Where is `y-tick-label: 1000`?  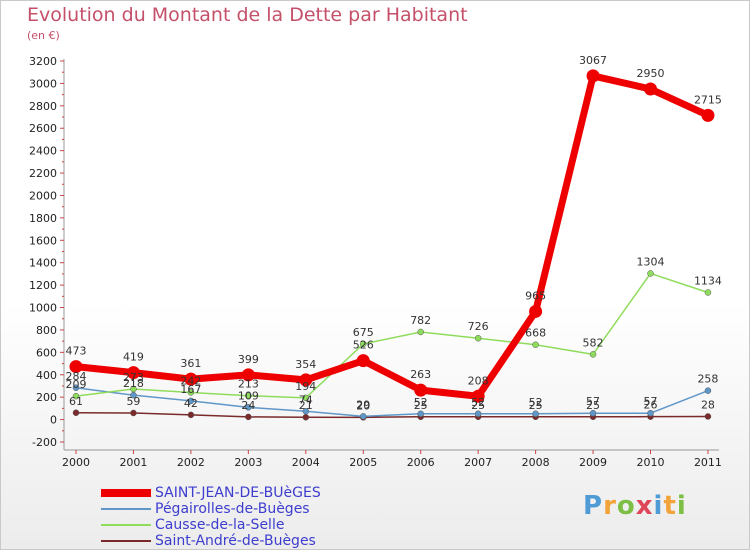 y-tick-label: 1000 is located at coordinates (43, 308).